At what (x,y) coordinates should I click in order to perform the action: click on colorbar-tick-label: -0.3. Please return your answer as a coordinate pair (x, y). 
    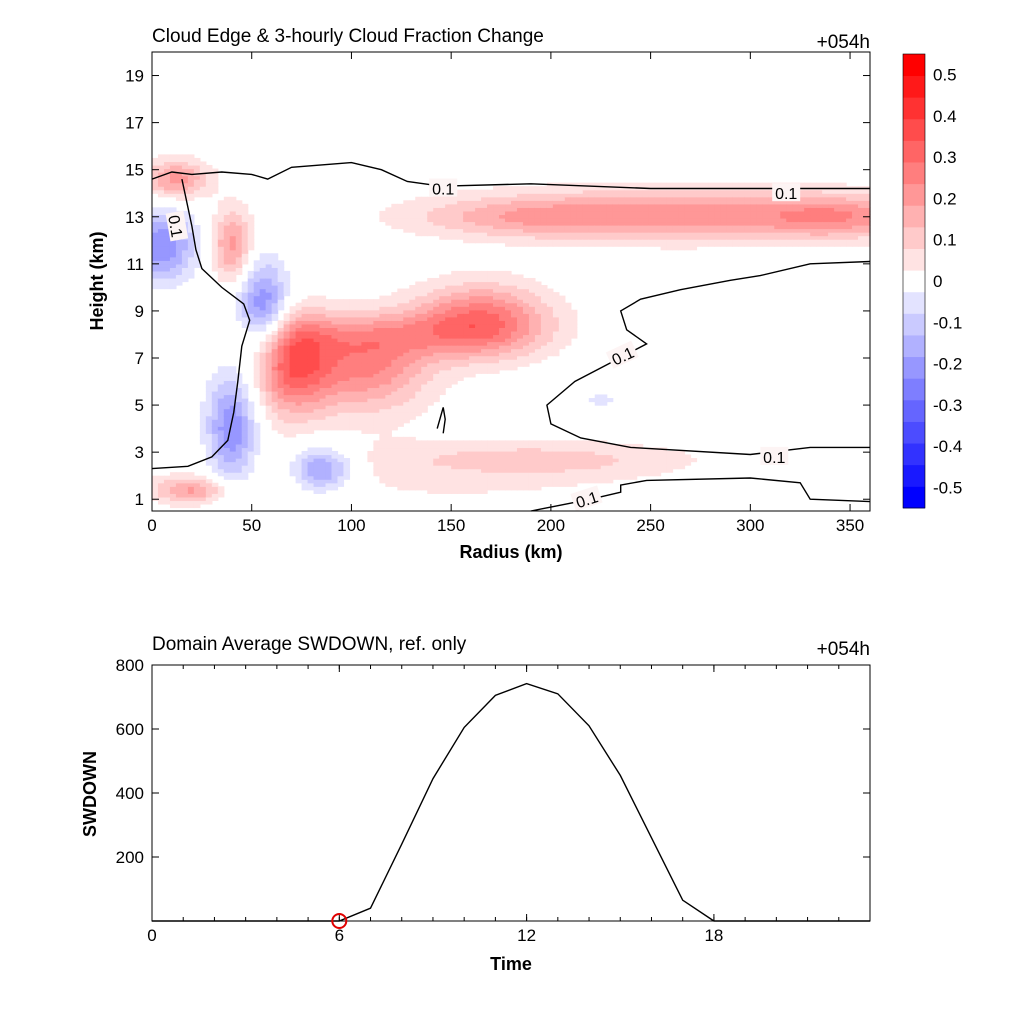
    Looking at the image, I should click on (947, 405).